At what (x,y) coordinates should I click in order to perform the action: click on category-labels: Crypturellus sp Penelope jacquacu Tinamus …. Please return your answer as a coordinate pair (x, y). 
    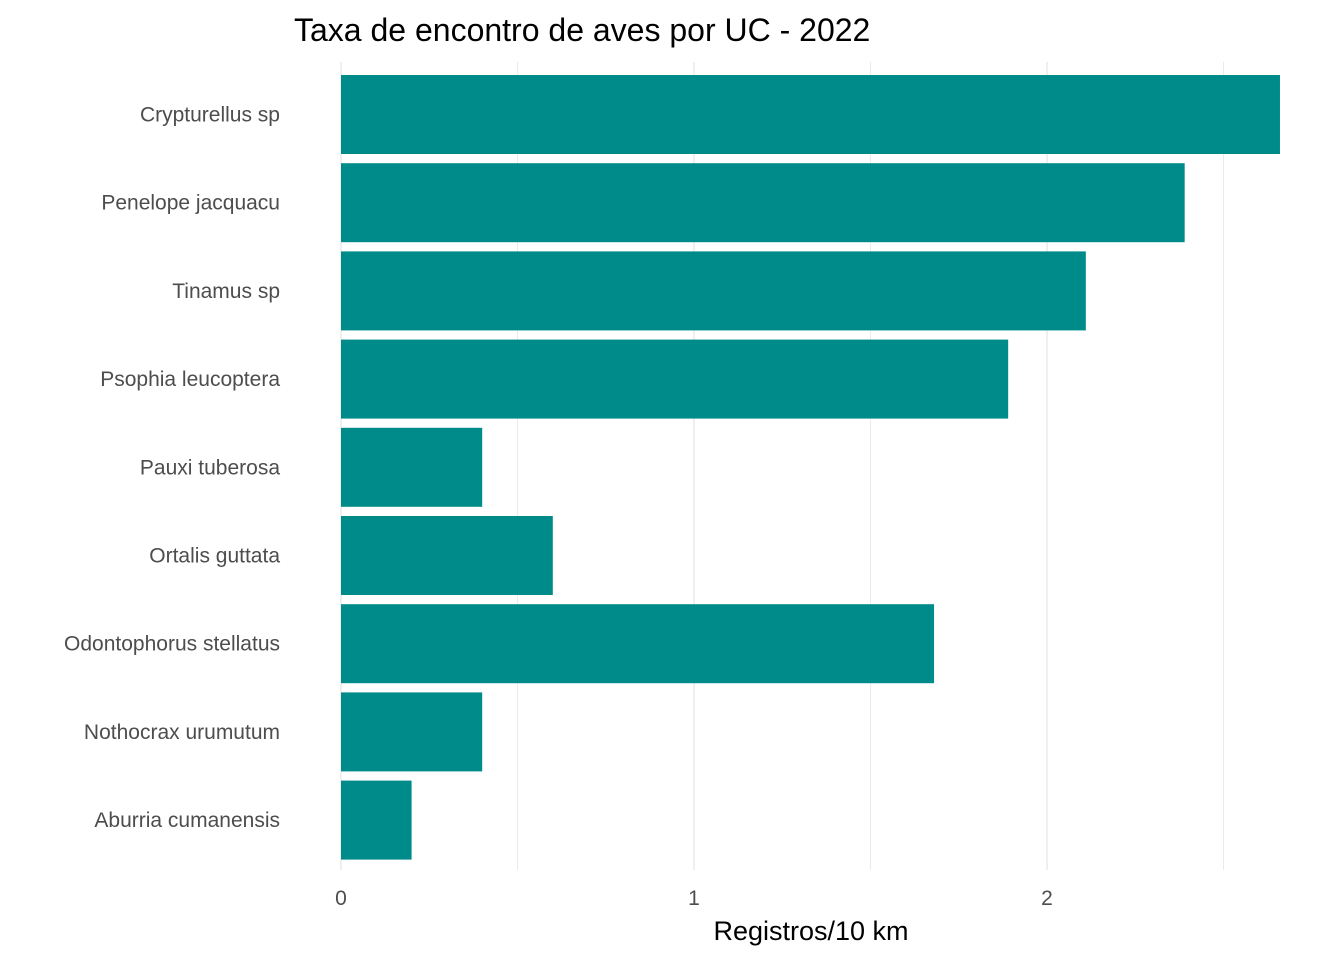
    Looking at the image, I should click on (172, 468).